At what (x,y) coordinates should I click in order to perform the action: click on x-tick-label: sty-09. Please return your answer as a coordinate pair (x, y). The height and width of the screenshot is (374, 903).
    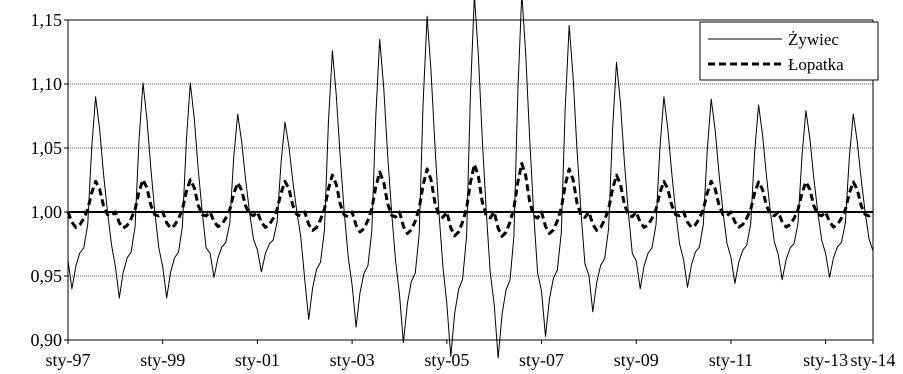
    Looking at the image, I should click on (636, 360).